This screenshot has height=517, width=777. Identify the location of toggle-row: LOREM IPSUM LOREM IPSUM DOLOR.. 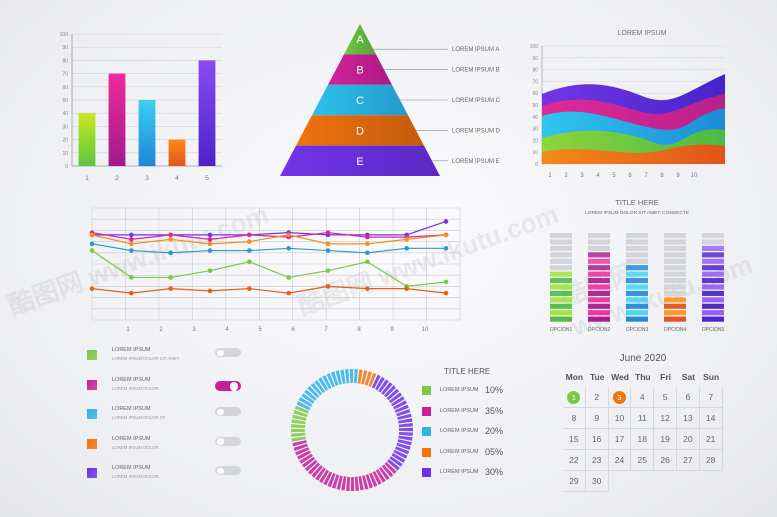
(167, 445).